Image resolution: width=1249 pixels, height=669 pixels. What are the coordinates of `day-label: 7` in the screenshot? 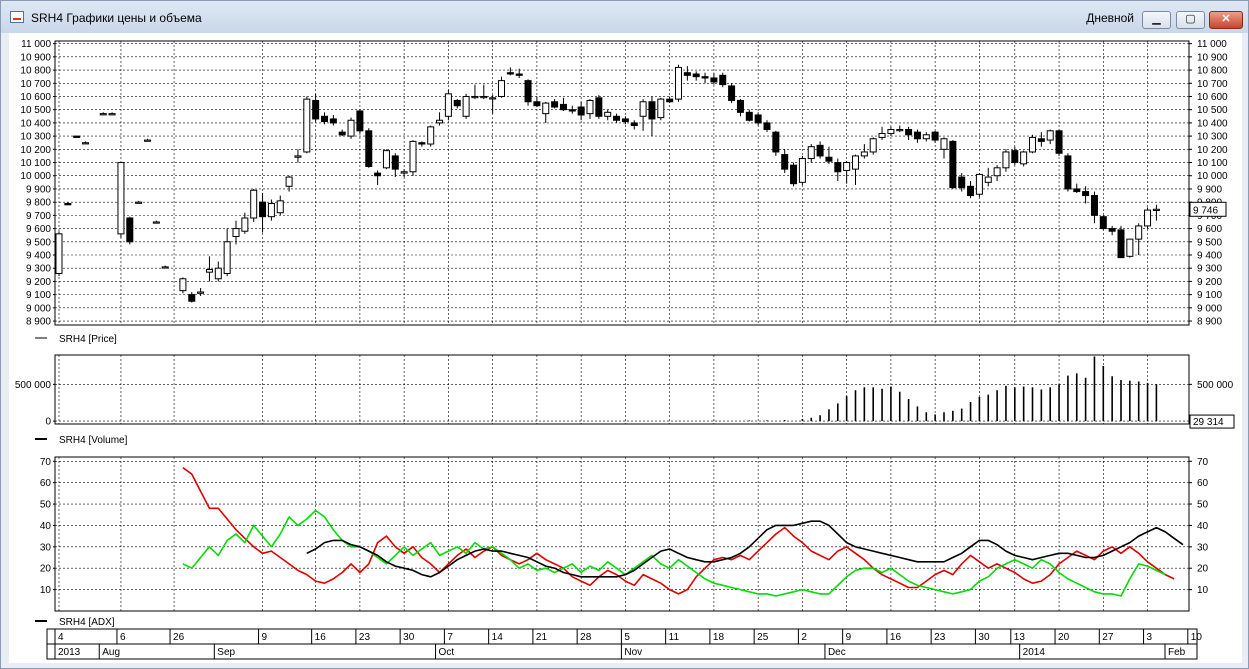 It's located at (450, 637).